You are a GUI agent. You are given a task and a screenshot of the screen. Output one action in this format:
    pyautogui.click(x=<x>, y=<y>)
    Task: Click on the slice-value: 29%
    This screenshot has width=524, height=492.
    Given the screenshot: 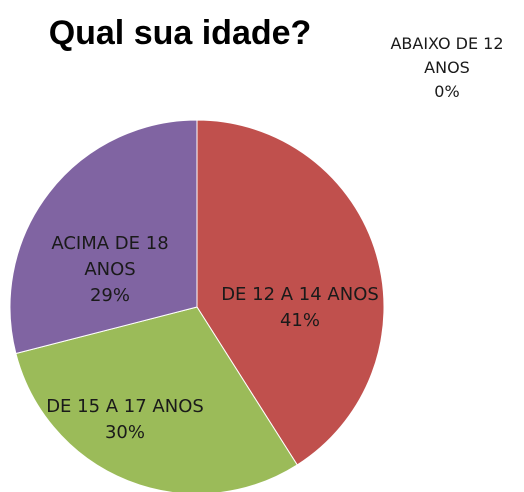 What is the action you would take?
    pyautogui.click(x=109, y=295)
    